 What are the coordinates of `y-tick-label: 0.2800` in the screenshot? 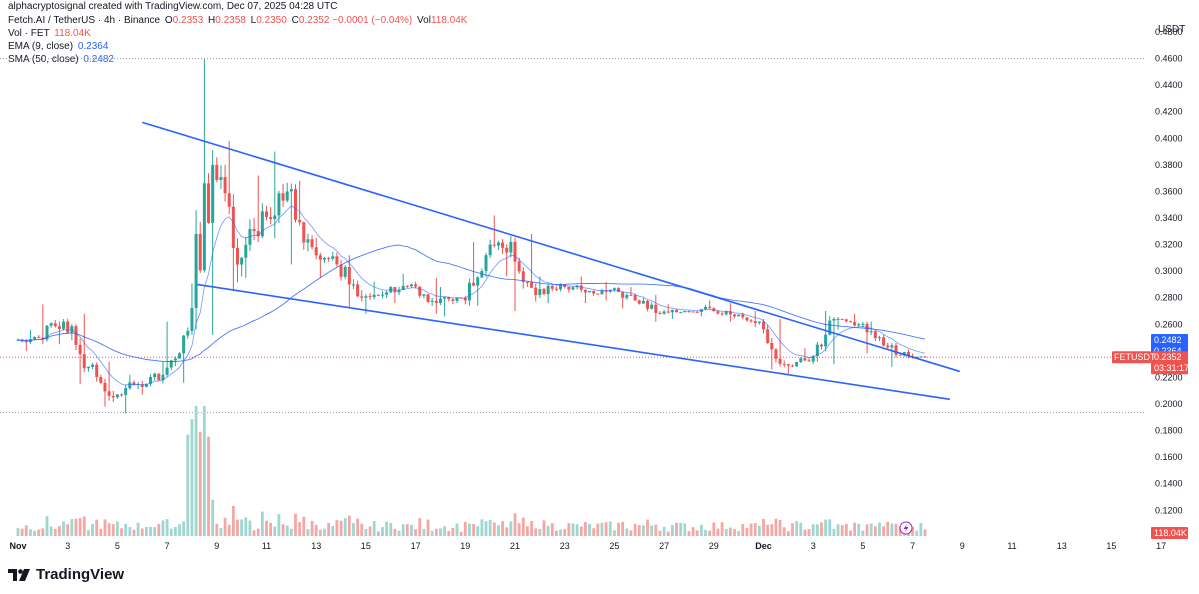 It's located at (1169, 298).